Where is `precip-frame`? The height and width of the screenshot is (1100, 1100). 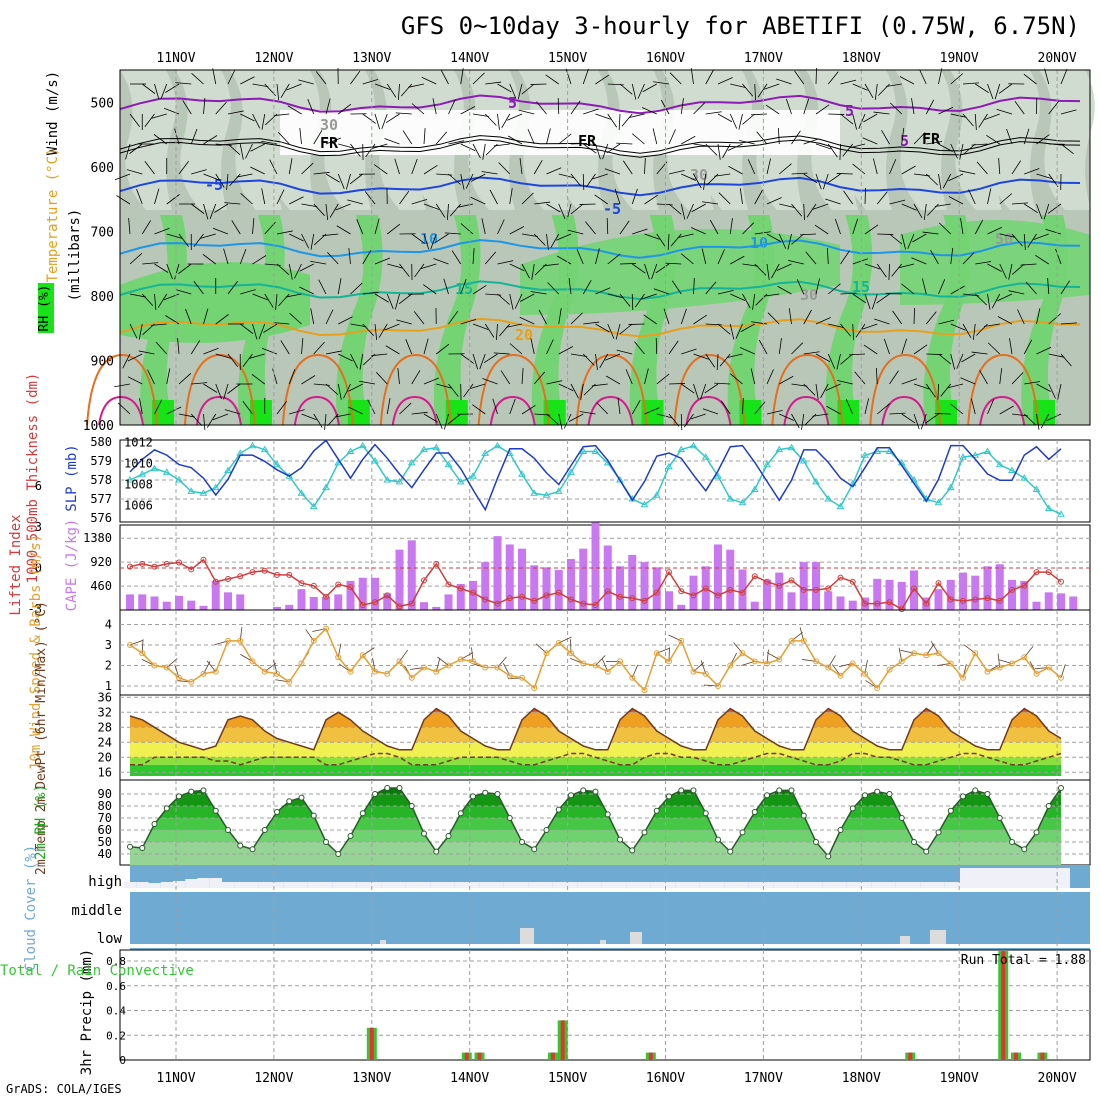 precip-frame is located at coordinates (605, 1005).